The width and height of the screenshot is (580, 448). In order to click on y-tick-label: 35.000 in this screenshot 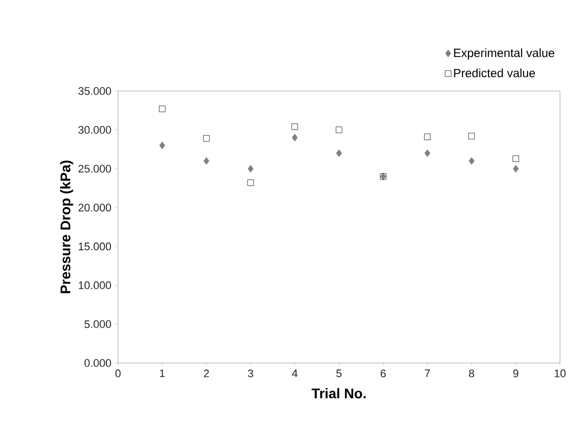, I will do `click(95, 91)`.